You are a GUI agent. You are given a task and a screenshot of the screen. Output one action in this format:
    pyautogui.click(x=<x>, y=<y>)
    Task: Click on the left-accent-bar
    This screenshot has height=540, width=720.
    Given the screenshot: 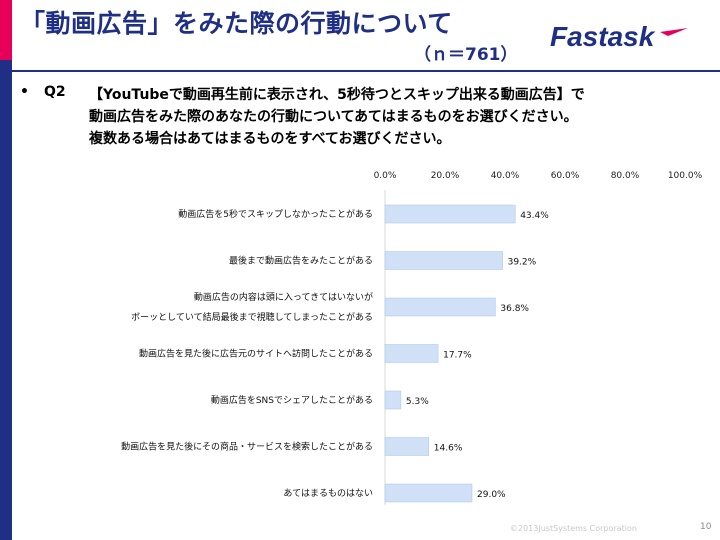 What is the action you would take?
    pyautogui.click(x=6, y=270)
    